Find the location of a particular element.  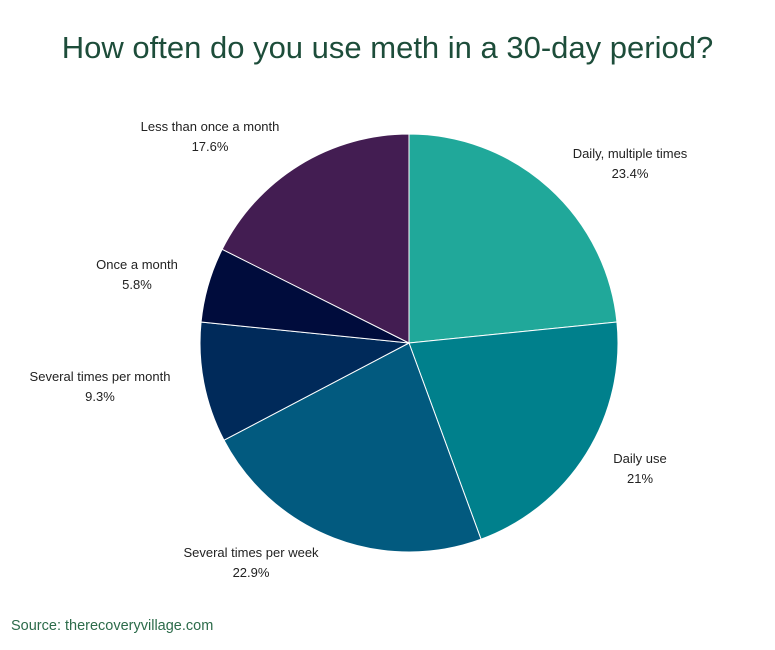

slice-value-label: 21% is located at coordinates (640, 478).